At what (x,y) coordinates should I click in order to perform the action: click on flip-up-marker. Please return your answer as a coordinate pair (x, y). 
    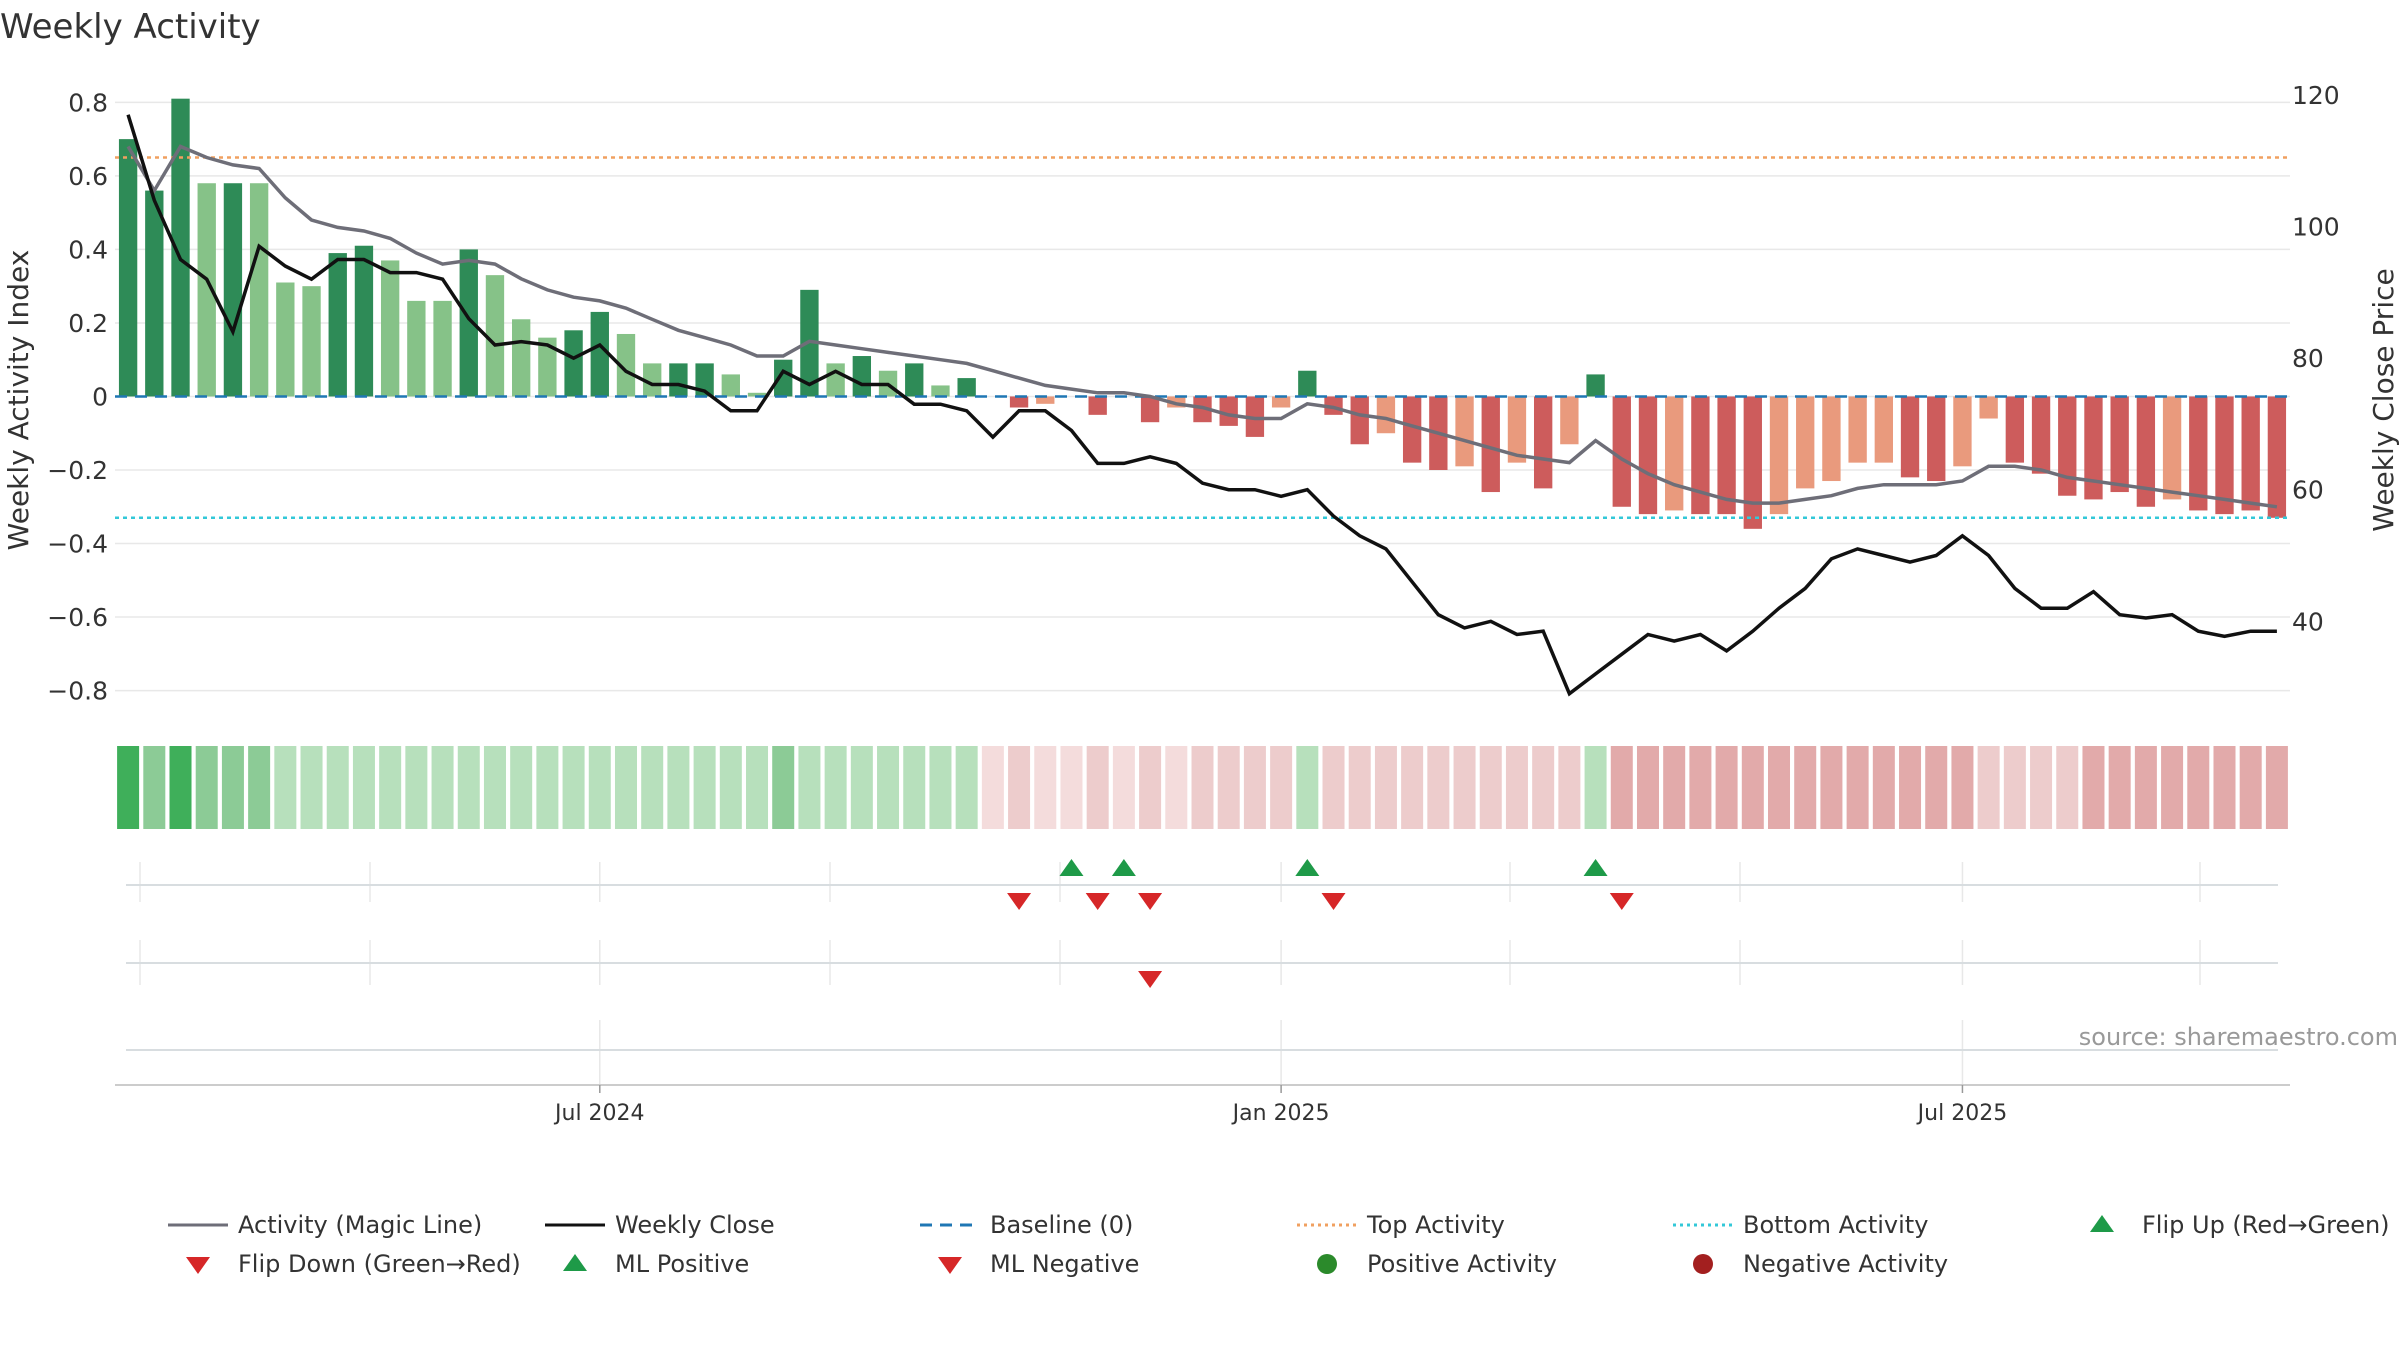
    Looking at the image, I should click on (1307, 867).